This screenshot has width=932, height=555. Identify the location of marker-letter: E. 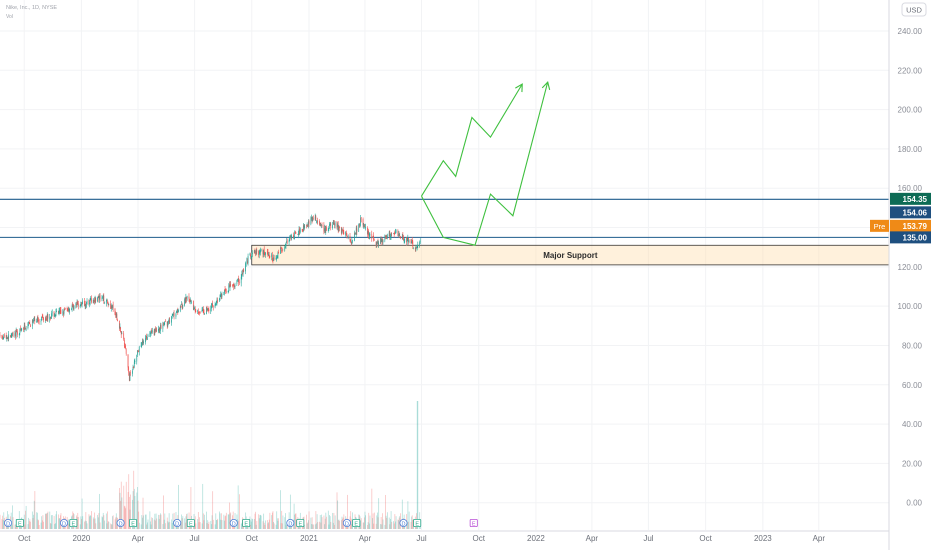
(20, 524).